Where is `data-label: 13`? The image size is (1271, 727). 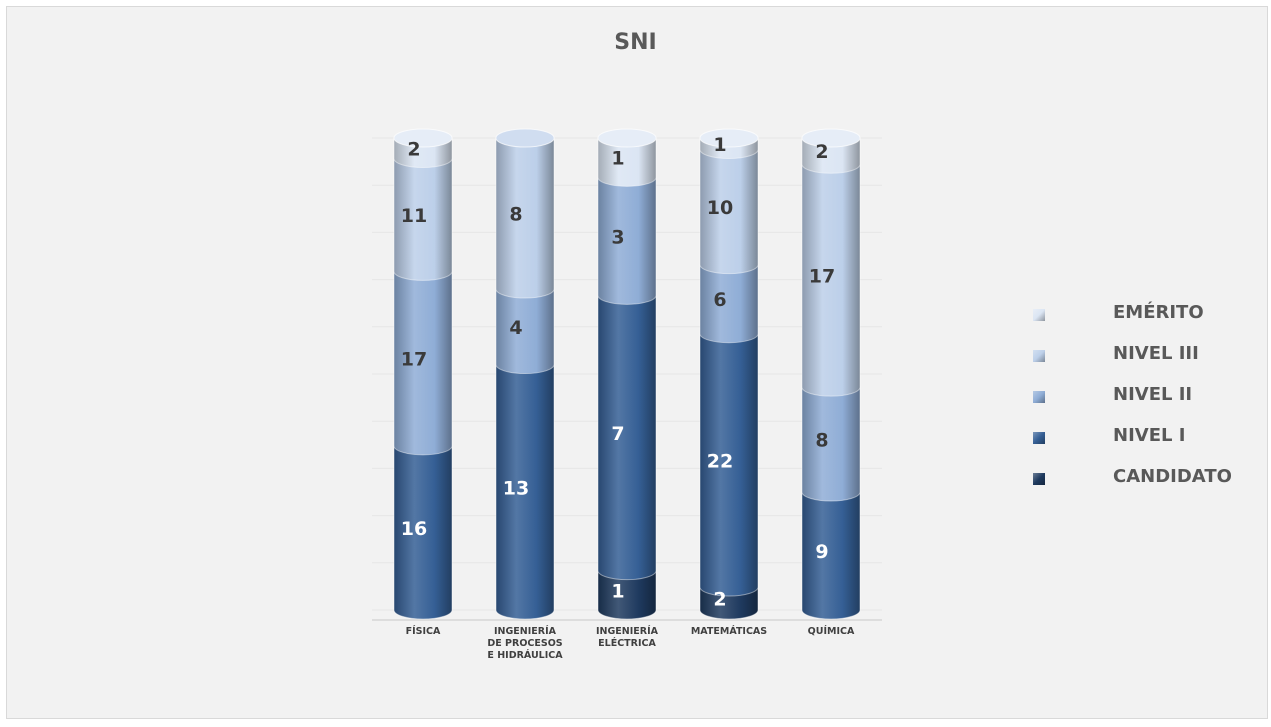 data-label: 13 is located at coordinates (516, 488).